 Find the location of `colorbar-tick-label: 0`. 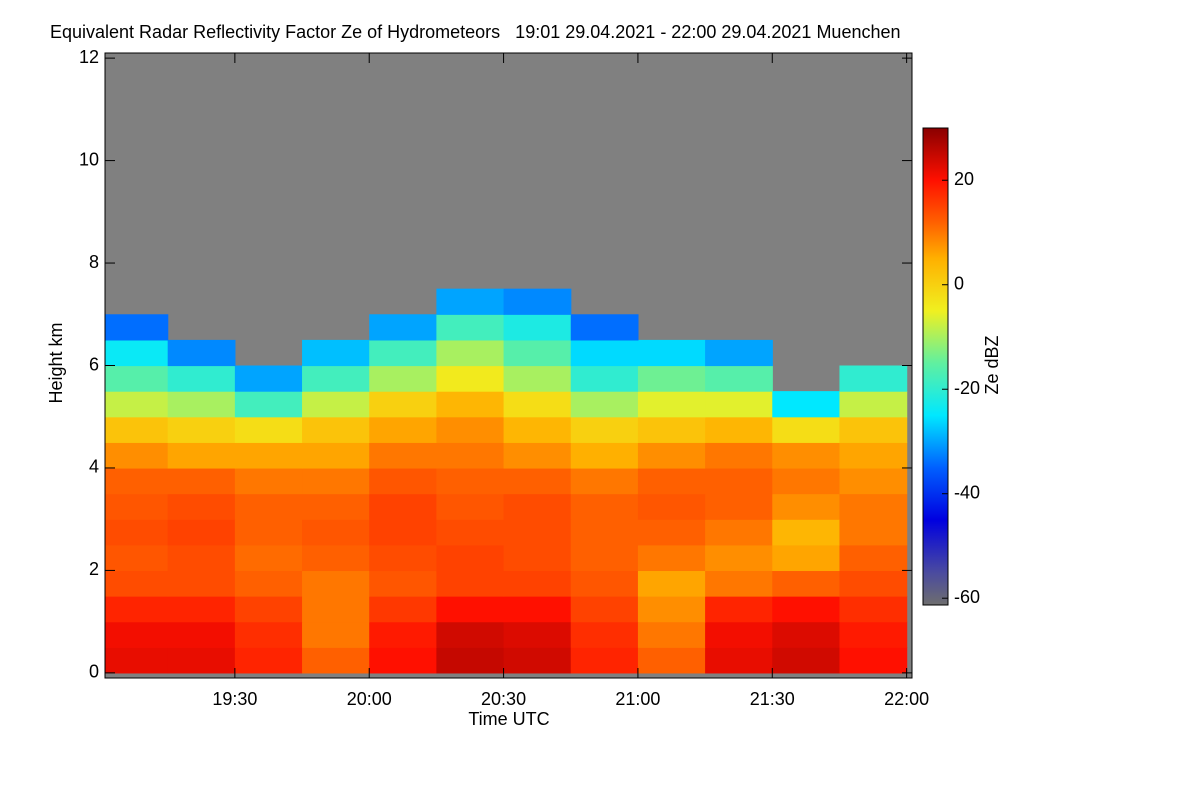

colorbar-tick-label: 0 is located at coordinates (959, 283).